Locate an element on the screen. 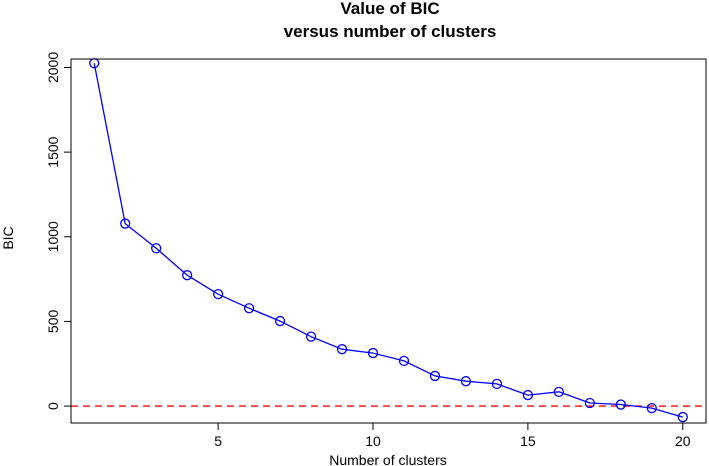 This screenshot has height=466, width=709. chart-title-line-2: versus number of clusters is located at coordinates (390, 31).